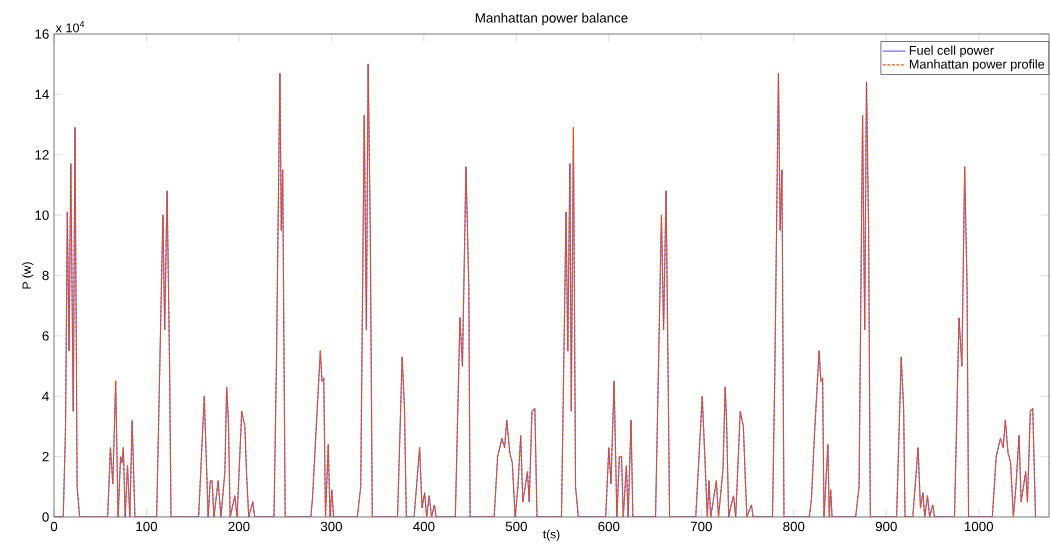 This screenshot has width=1051, height=551. What do you see at coordinates (45, 336) in the screenshot?
I see `y-tick-label: 6` at bounding box center [45, 336].